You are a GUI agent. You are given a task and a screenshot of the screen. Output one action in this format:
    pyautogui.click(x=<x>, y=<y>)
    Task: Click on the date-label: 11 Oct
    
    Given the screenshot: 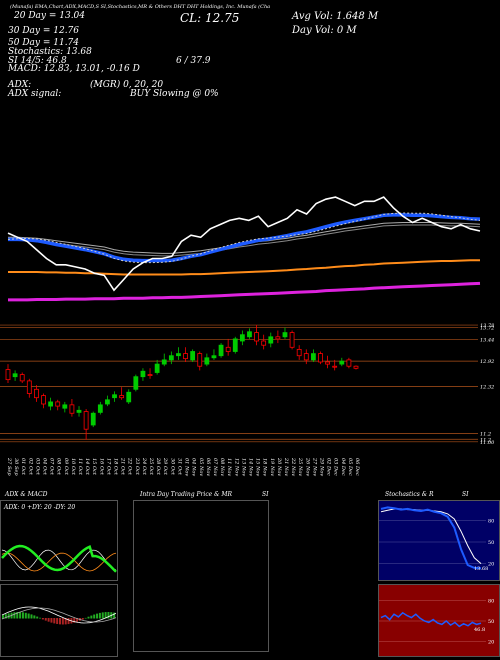 What is the action you would take?
    pyautogui.click(x=80, y=467)
    